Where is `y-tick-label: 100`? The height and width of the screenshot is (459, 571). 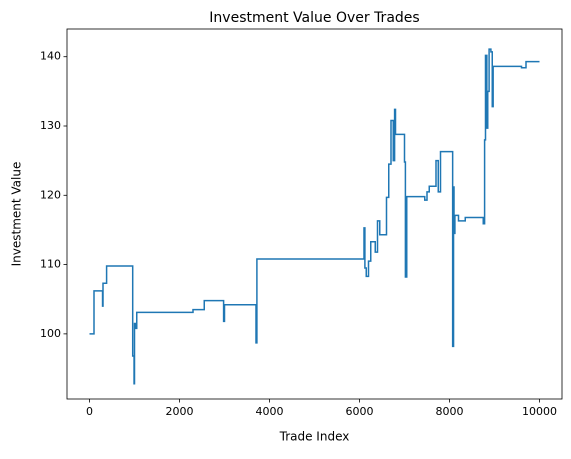
y-tick-label: 100 is located at coordinates (50, 333).